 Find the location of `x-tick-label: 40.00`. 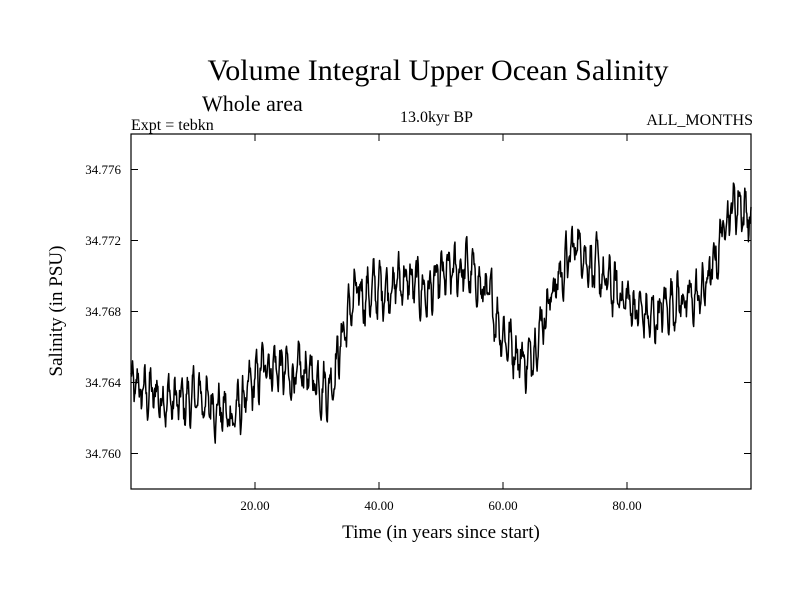

x-tick-label: 40.00 is located at coordinates (378, 505).